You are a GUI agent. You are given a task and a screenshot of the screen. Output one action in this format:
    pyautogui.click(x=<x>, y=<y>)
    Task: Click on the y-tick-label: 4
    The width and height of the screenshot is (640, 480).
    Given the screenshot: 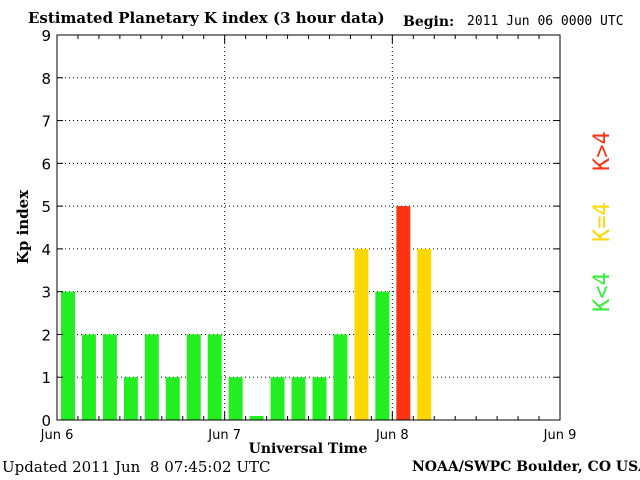 What is the action you would take?
    pyautogui.click(x=46, y=250)
    